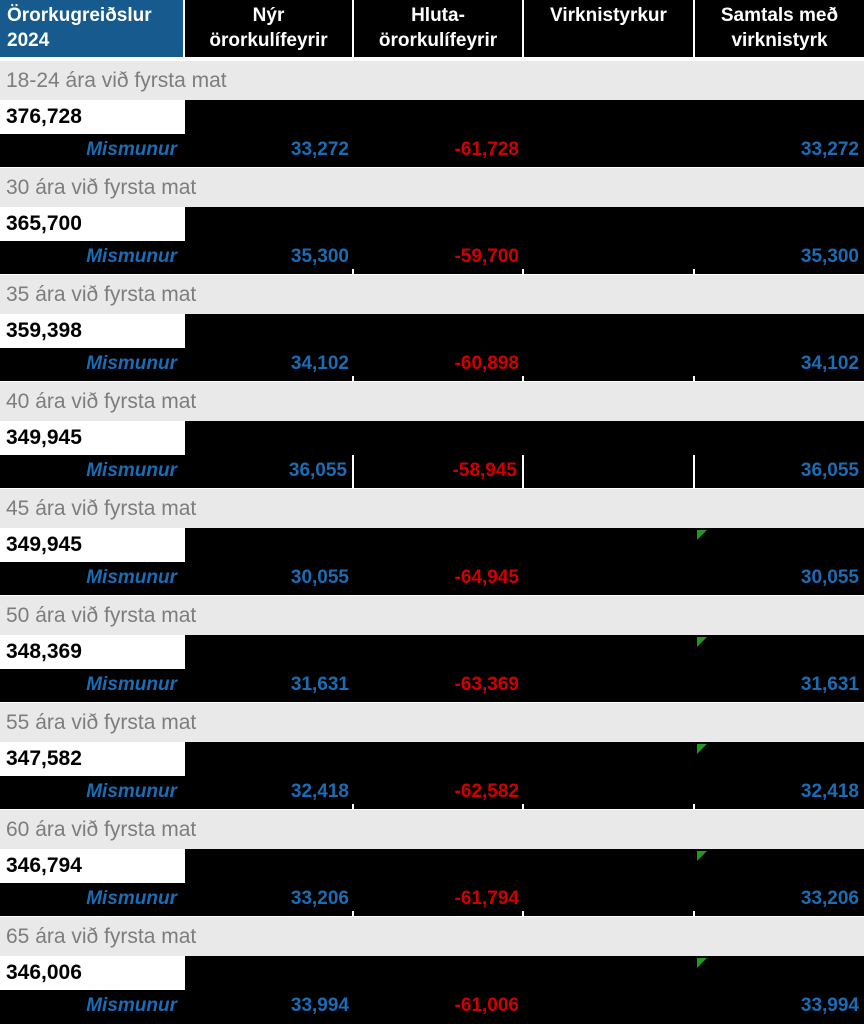  Describe the element at coordinates (44, 972) in the screenshot. I see `base-value: 346,006` at that location.